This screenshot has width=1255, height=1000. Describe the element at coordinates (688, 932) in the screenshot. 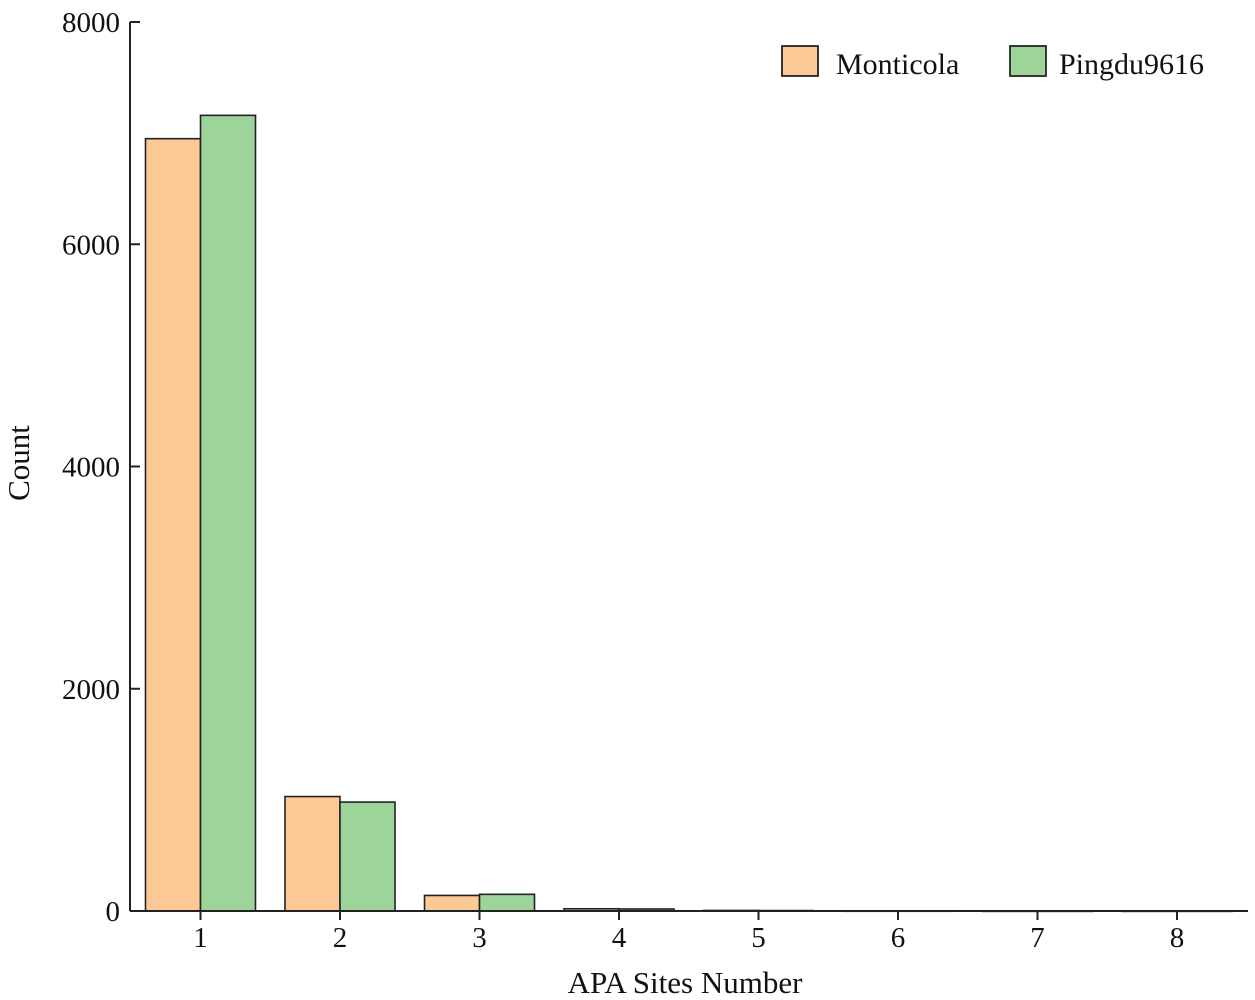

I see `x-ticks-group: 1 2 3 4 5 6 7 8` at that location.